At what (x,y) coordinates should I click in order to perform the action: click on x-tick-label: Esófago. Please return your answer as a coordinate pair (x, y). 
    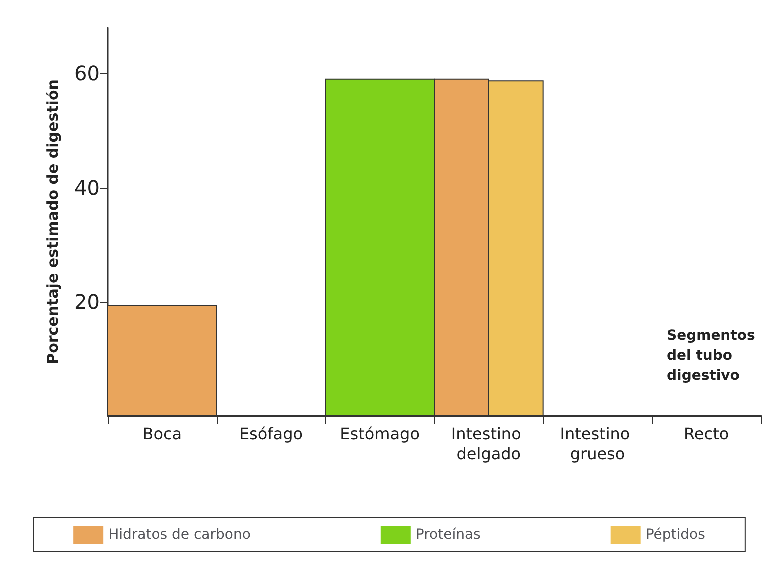
    Looking at the image, I should click on (271, 434).